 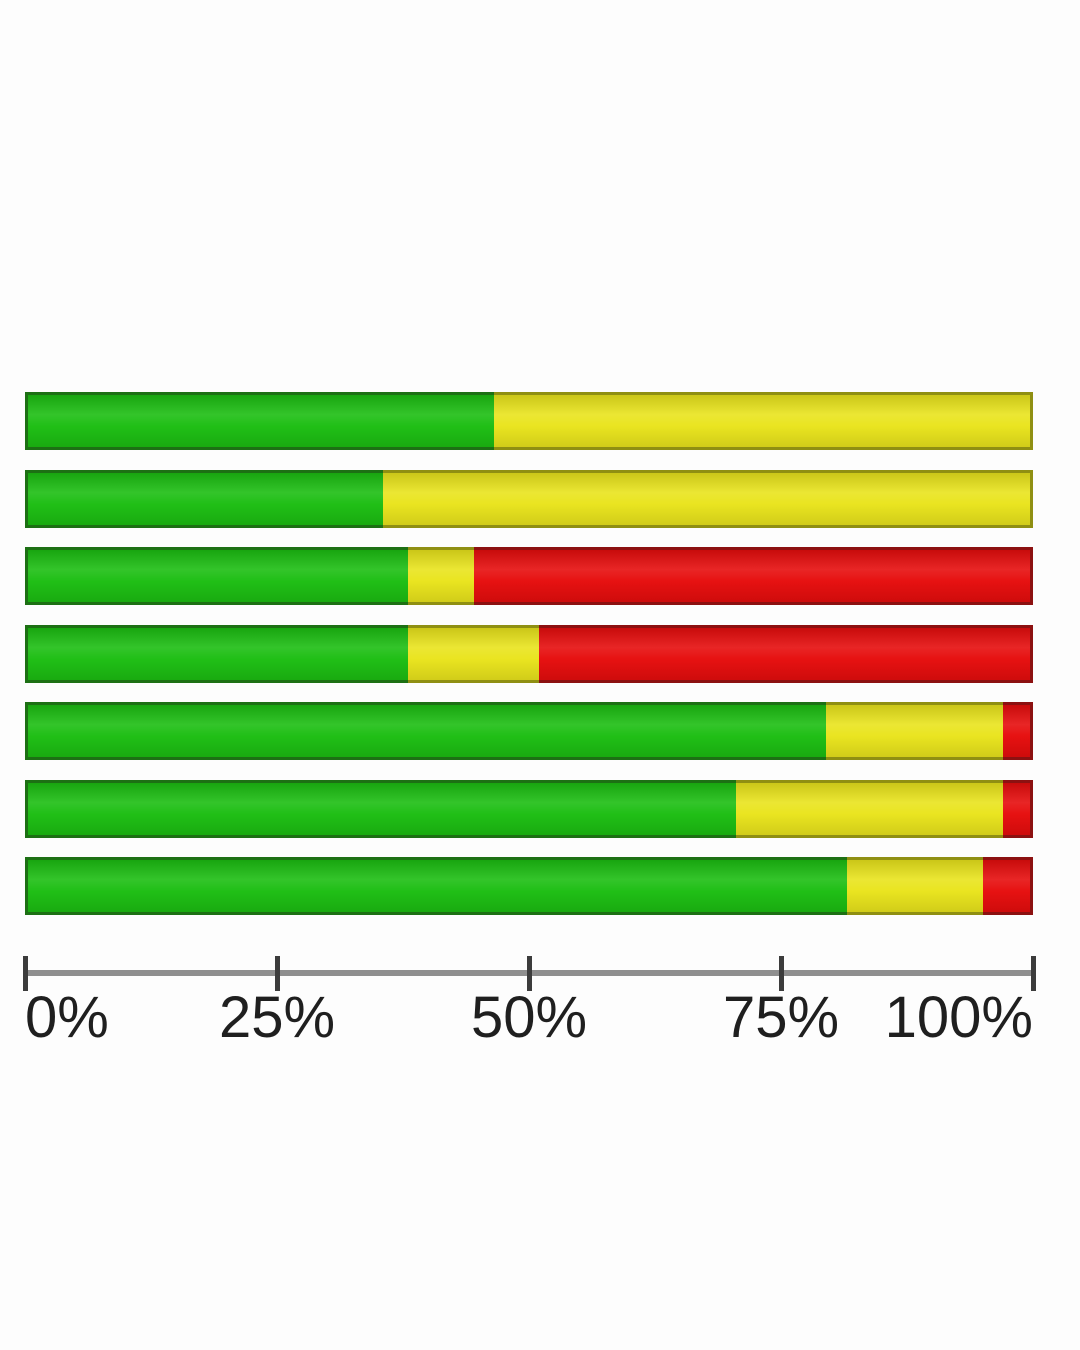 I want to click on x-axis-tick-label: 50%, so click(x=529, y=1017).